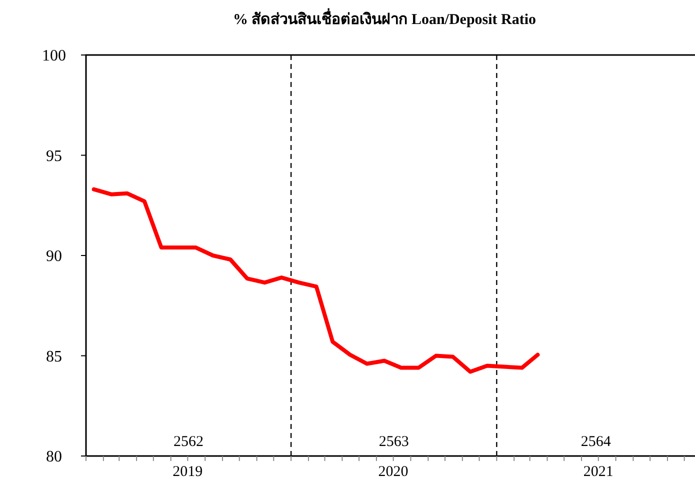 This screenshot has width=695, height=483. What do you see at coordinates (54, 357) in the screenshot?
I see `y-tick-label: 85` at bounding box center [54, 357].